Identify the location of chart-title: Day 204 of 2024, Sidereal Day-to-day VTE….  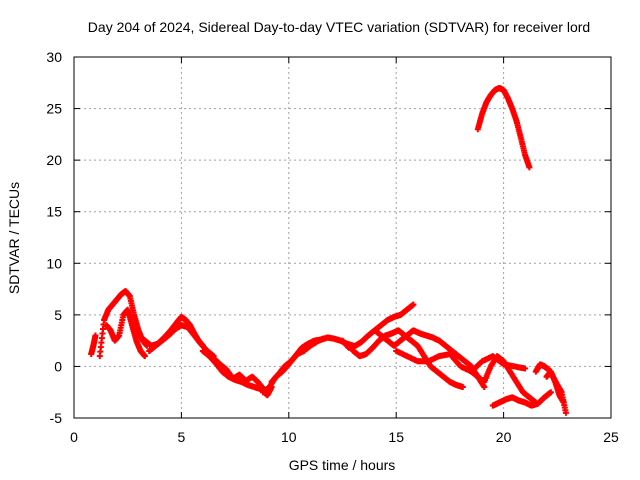
(339, 27).